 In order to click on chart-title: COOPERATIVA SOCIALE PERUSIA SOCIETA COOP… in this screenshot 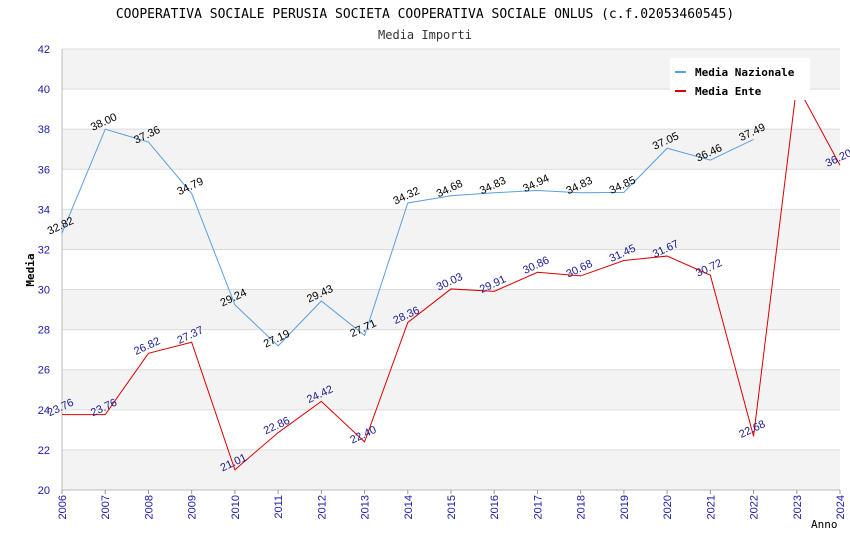, I will do `click(425, 14)`.